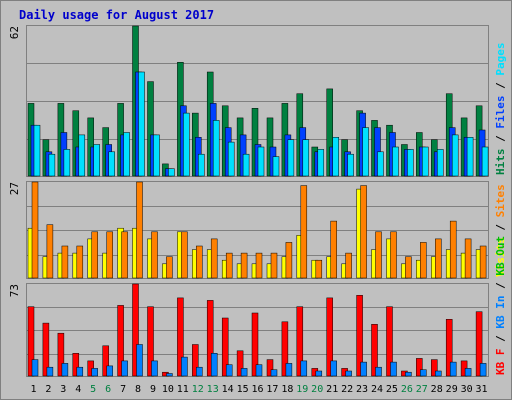 The height and width of the screenshot is (400, 512). Describe the element at coordinates (287, 389) in the screenshot. I see `day-label-18: 18` at that location.